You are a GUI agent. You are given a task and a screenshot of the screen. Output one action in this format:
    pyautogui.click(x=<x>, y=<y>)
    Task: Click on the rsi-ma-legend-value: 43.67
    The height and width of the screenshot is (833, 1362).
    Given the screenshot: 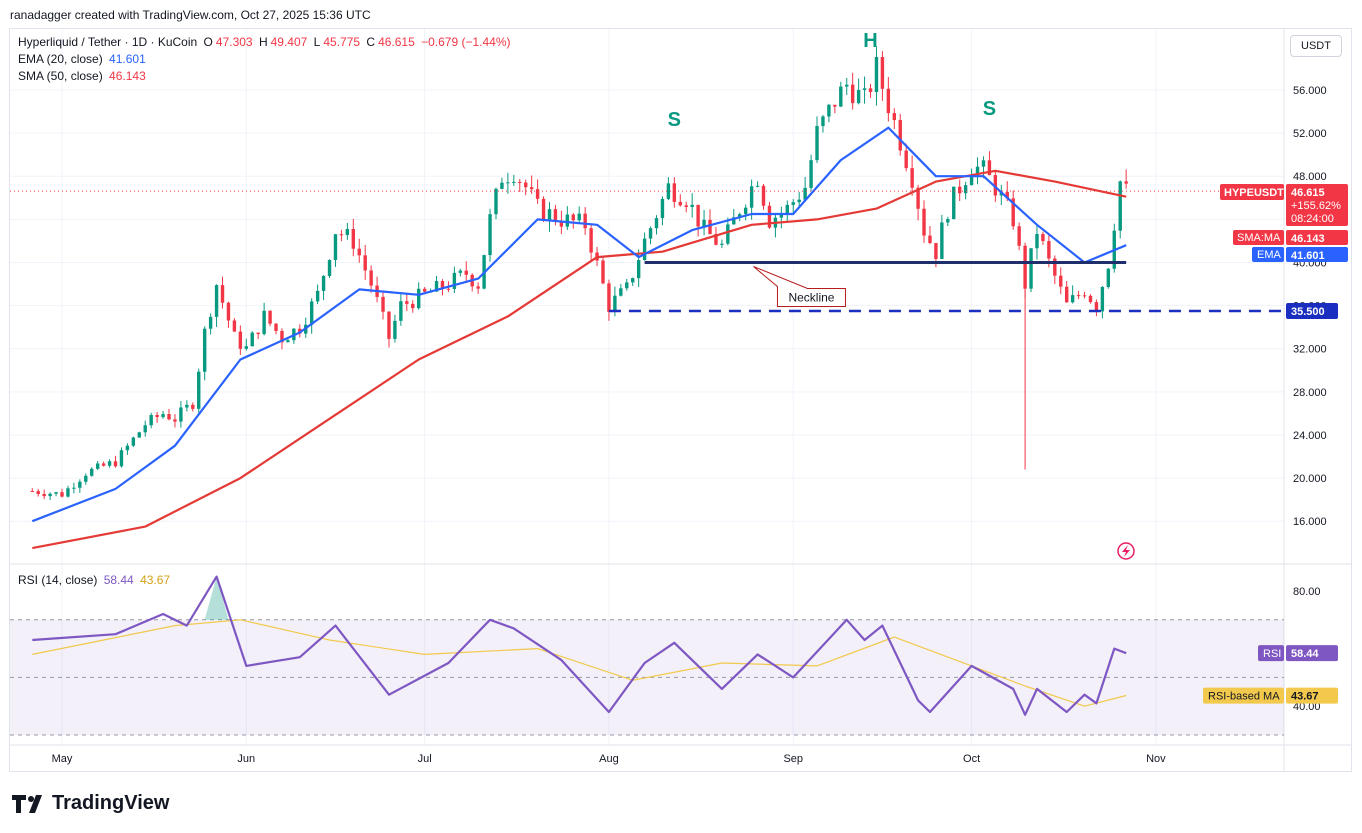 What is the action you would take?
    pyautogui.click(x=155, y=580)
    